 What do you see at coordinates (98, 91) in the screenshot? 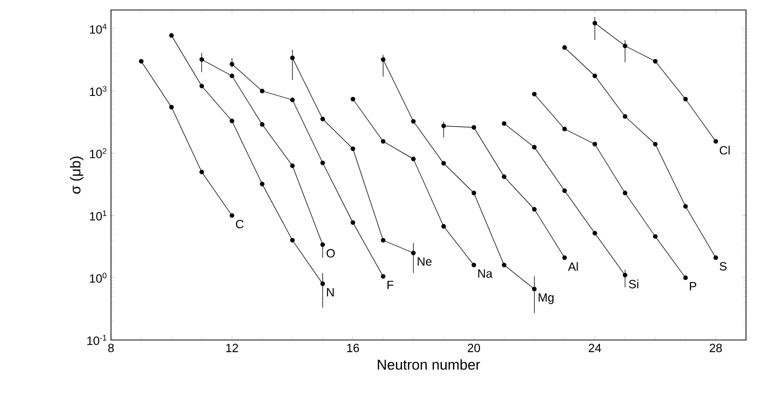
I see `y-tick-label: 10$^{3}$` at bounding box center [98, 91].